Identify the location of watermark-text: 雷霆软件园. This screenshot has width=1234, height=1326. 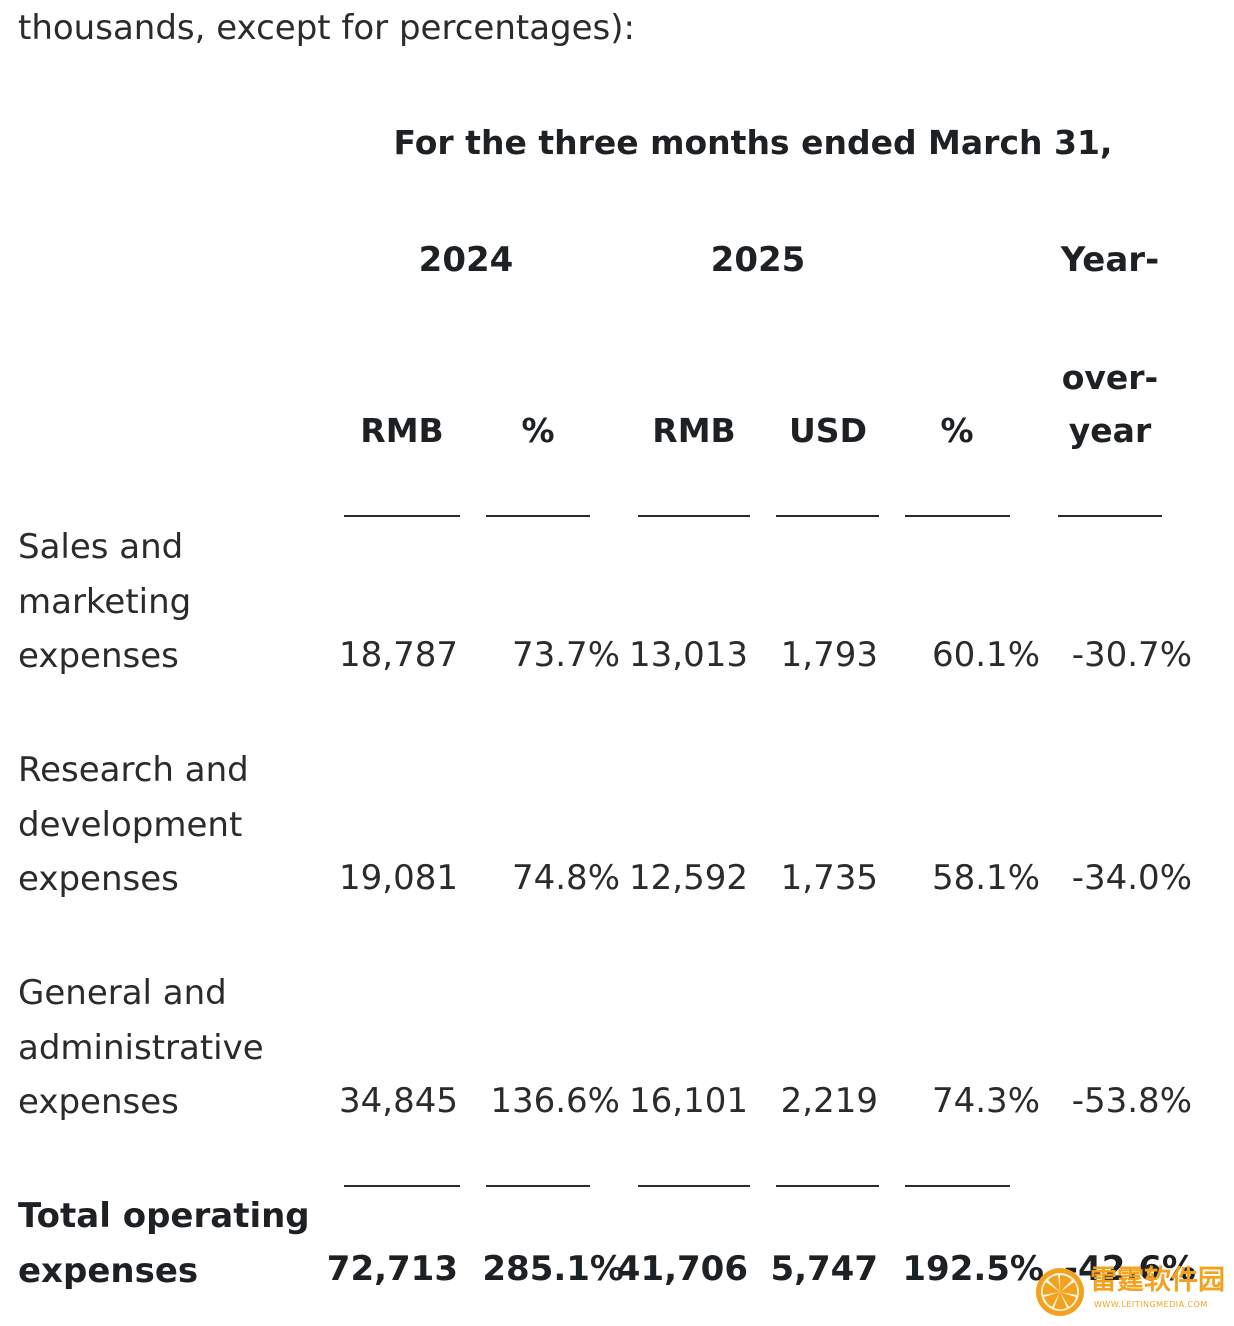
(1157, 1280).